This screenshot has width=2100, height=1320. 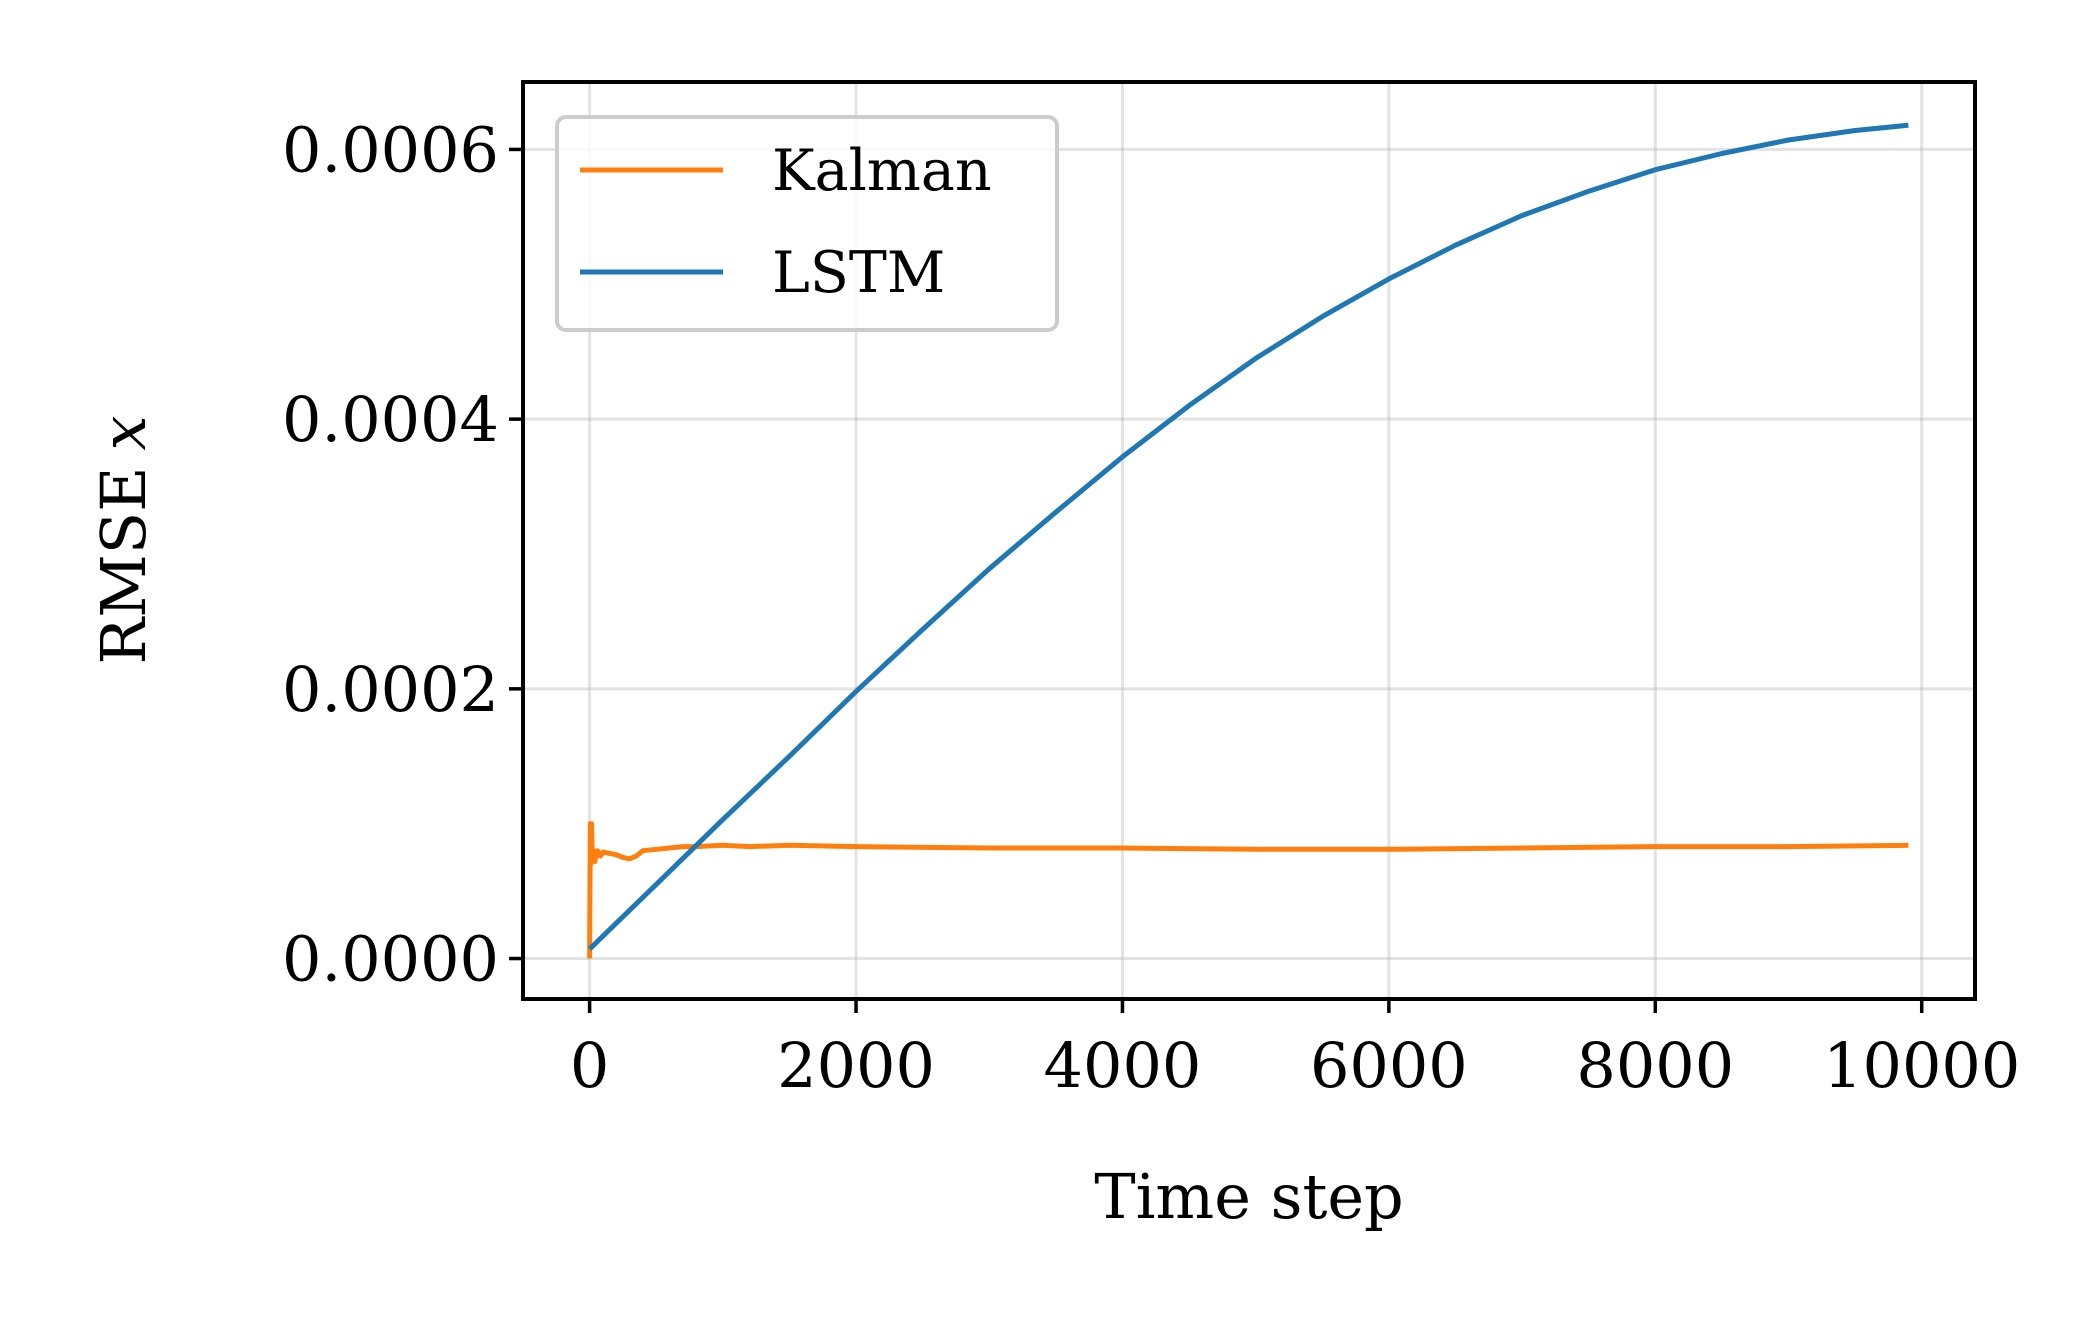 I want to click on y-tick-label: 0.0004, so click(x=390, y=419).